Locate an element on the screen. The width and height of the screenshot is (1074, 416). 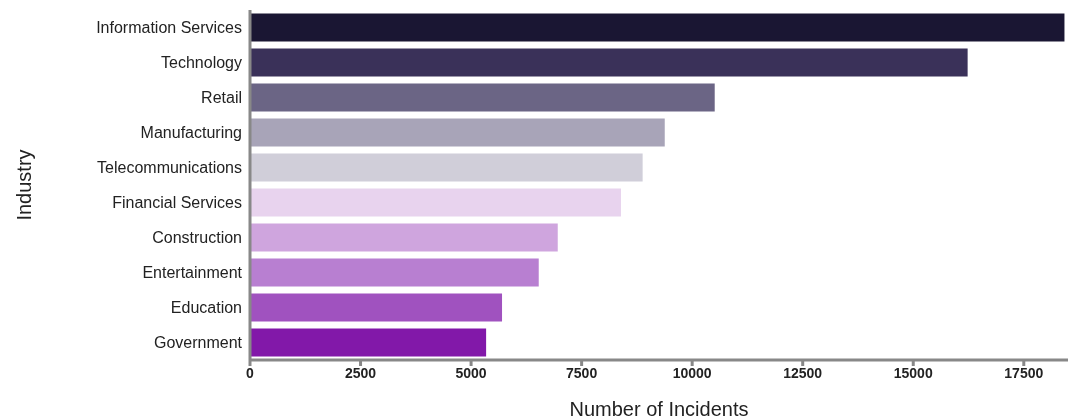
y-tick-label: Manufacturing is located at coordinates (191, 133).